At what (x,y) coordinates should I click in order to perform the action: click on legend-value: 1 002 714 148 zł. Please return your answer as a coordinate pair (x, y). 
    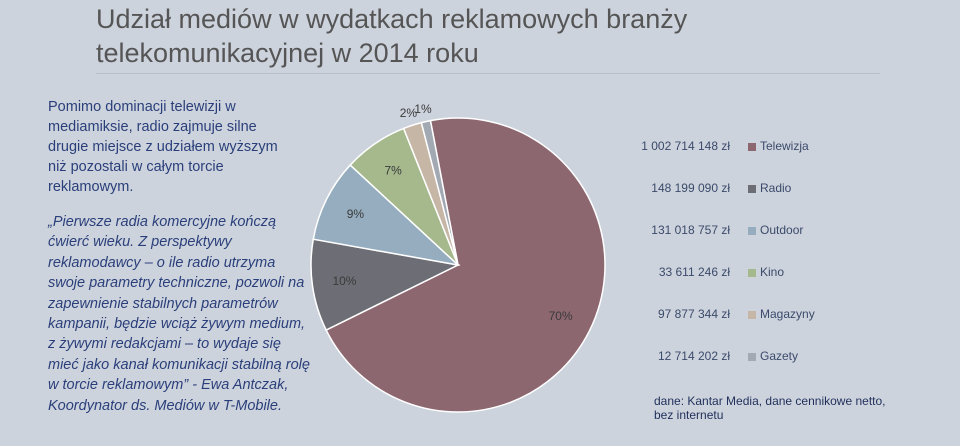
    Looking at the image, I should click on (685, 146).